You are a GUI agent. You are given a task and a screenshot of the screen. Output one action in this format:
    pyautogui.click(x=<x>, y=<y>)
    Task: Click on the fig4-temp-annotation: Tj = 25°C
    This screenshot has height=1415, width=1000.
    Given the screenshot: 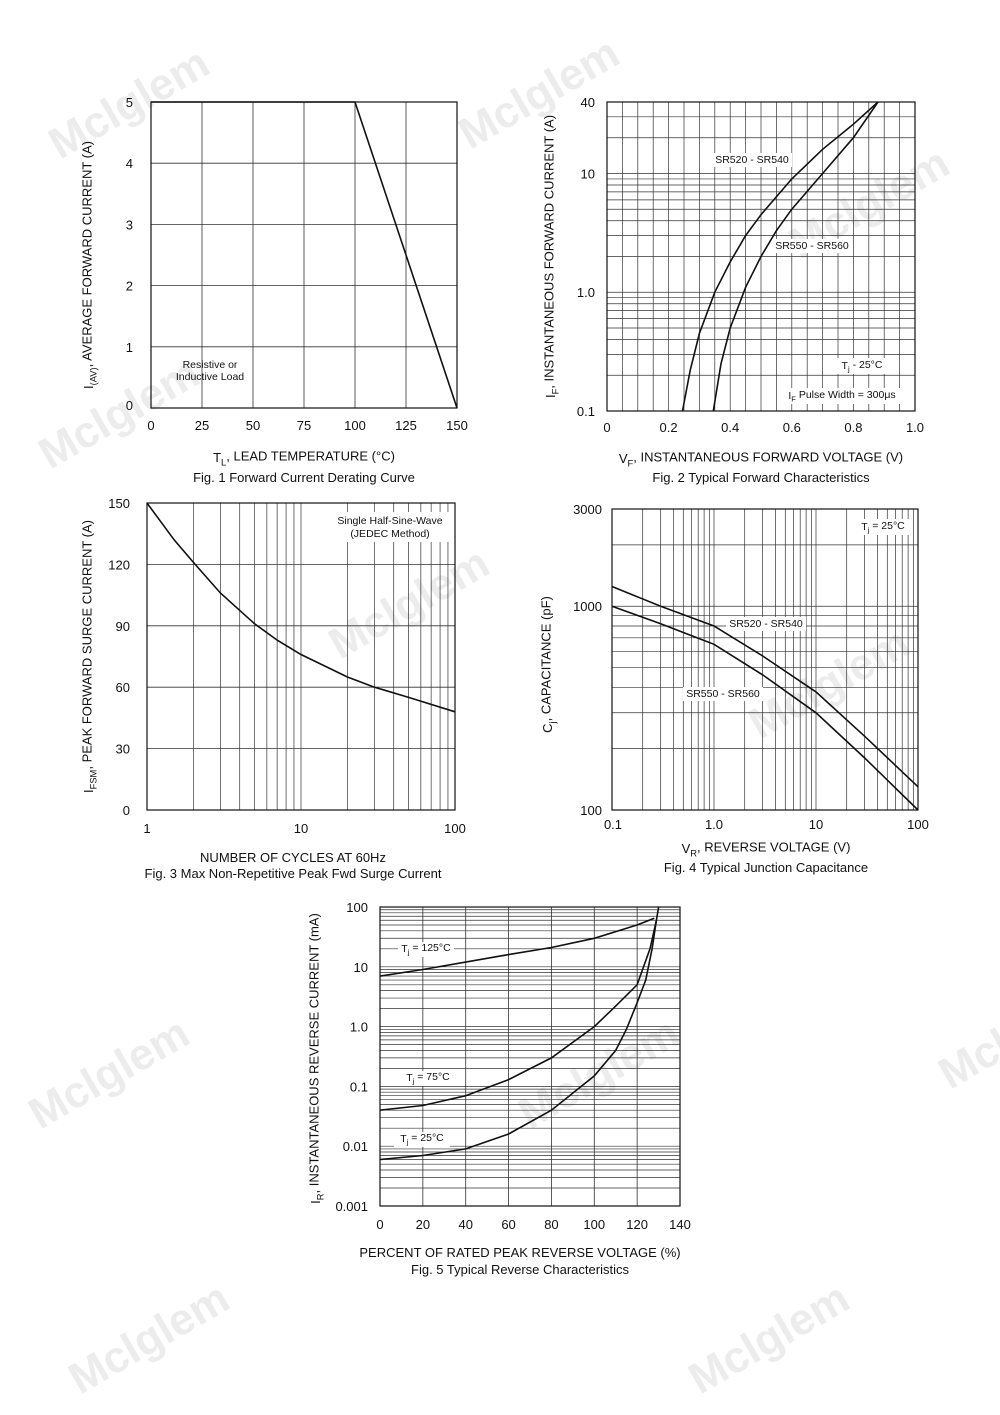 What is the action you would take?
    pyautogui.click(x=883, y=527)
    